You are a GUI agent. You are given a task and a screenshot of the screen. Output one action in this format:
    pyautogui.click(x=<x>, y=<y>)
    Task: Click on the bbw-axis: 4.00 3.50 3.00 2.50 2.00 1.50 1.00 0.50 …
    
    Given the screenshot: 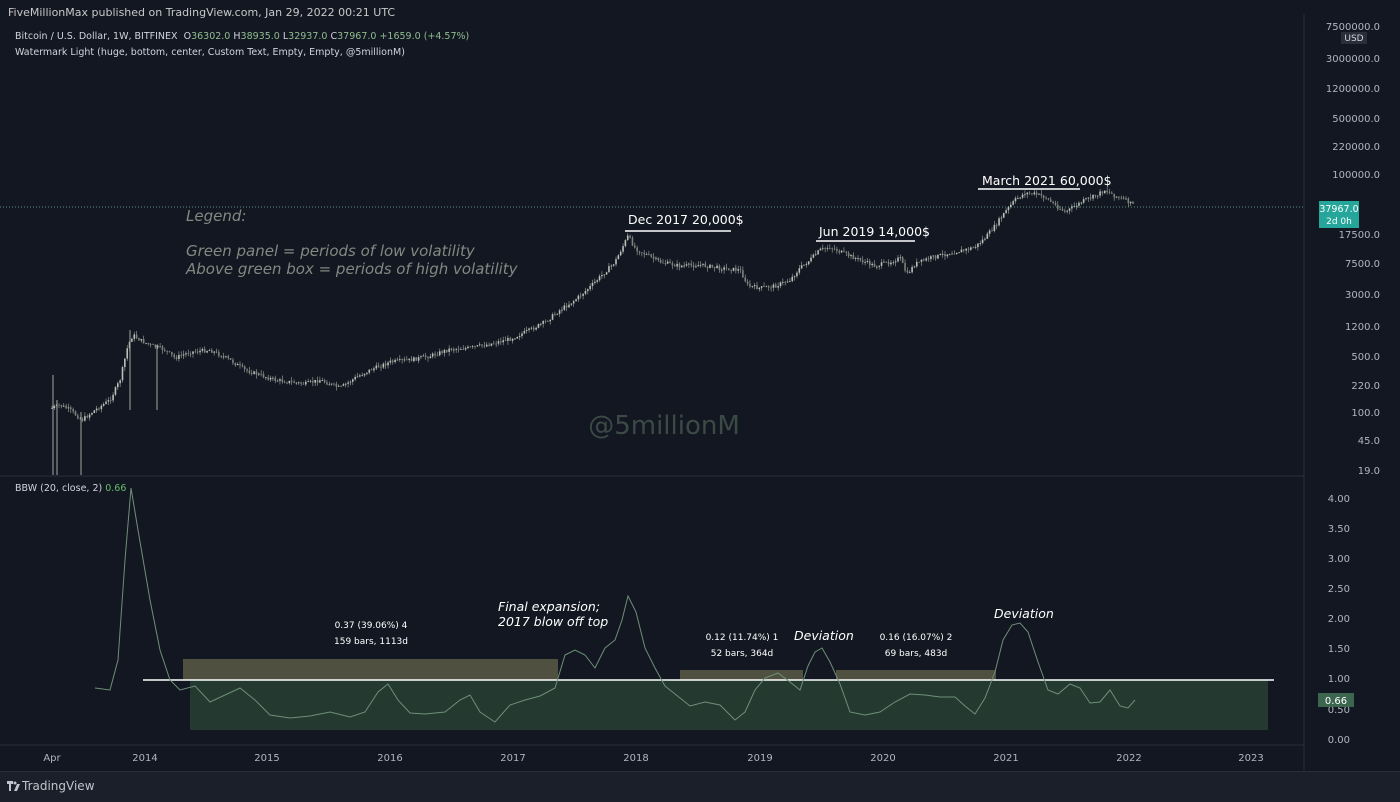 What is the action you would take?
    pyautogui.click(x=1339, y=620)
    